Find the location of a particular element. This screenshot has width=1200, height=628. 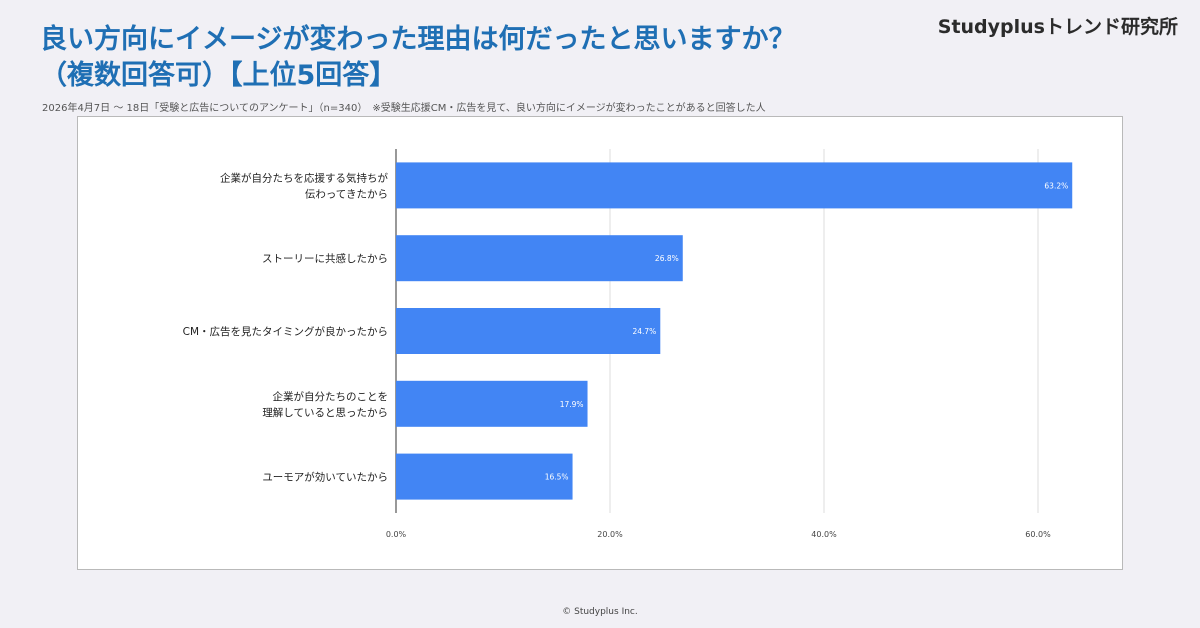

category-label: ユーモアが効いていたから is located at coordinates (325, 477).